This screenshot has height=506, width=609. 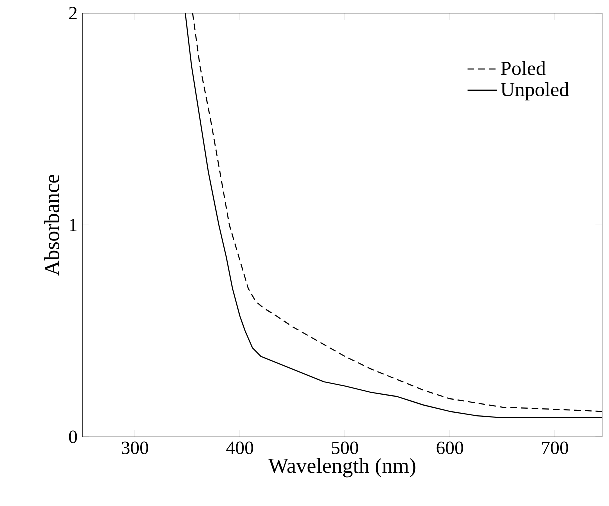 What do you see at coordinates (342, 468) in the screenshot?
I see `x-axis-title: Wavelength (nm)` at bounding box center [342, 468].